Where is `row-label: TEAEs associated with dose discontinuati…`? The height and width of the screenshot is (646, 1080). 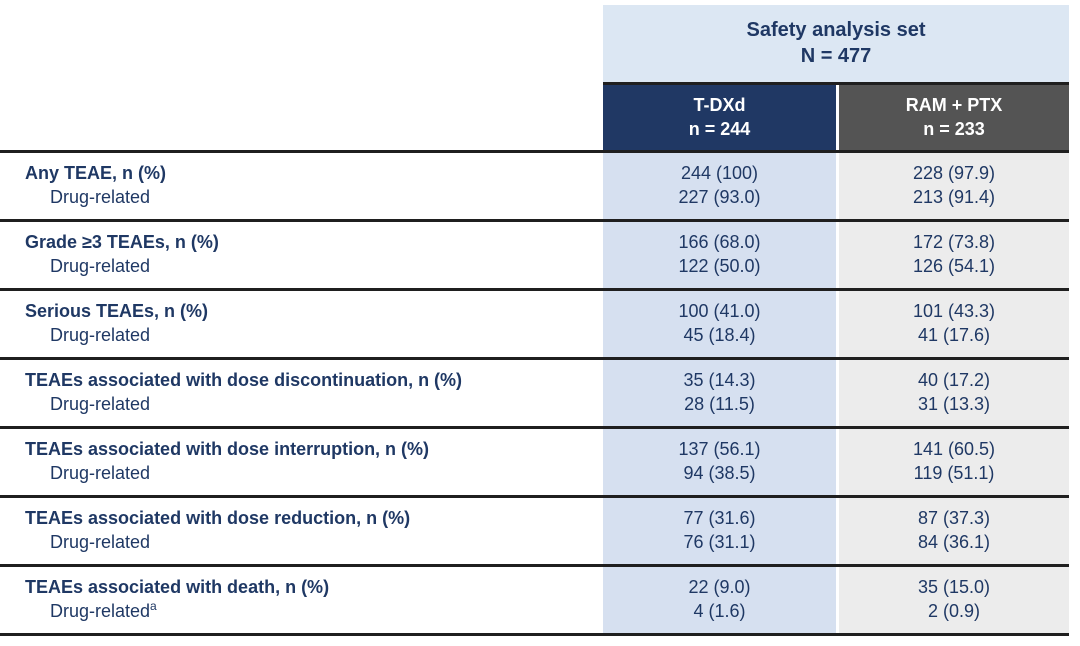 row-label: TEAEs associated with dose discontinuati… is located at coordinates (244, 380).